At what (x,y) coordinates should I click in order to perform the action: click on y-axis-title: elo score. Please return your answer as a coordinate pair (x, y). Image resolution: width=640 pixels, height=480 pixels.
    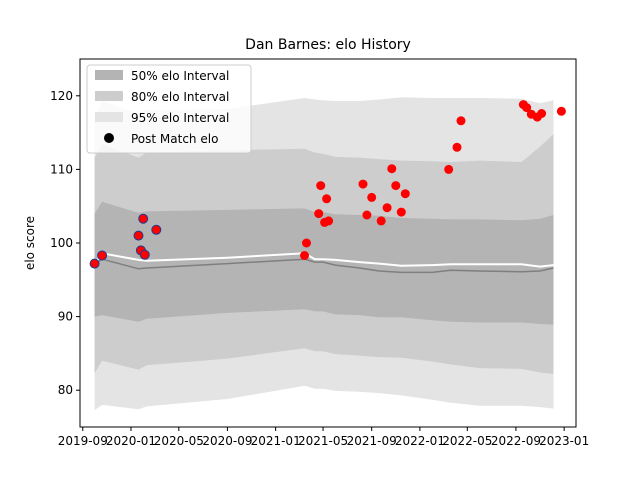
    Looking at the image, I should click on (30, 243).